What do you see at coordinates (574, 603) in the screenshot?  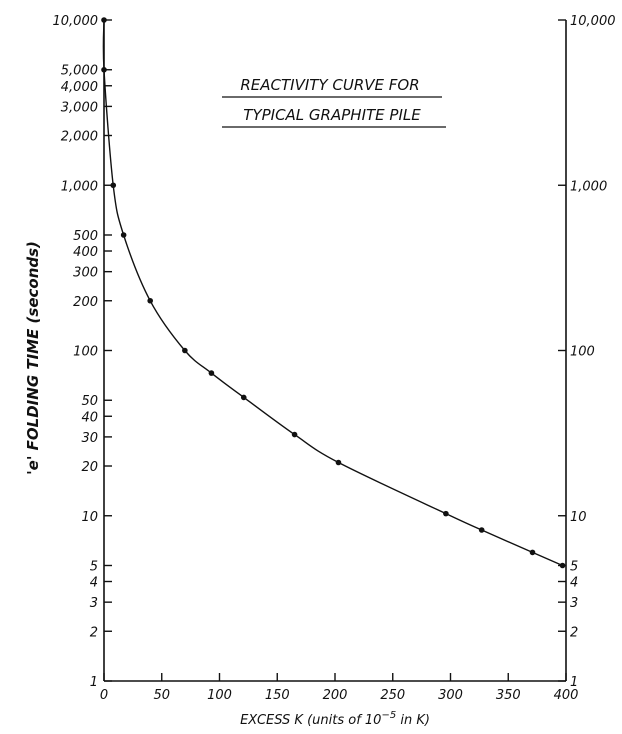 I see `right-y-tick-label: 3` at bounding box center [574, 603].